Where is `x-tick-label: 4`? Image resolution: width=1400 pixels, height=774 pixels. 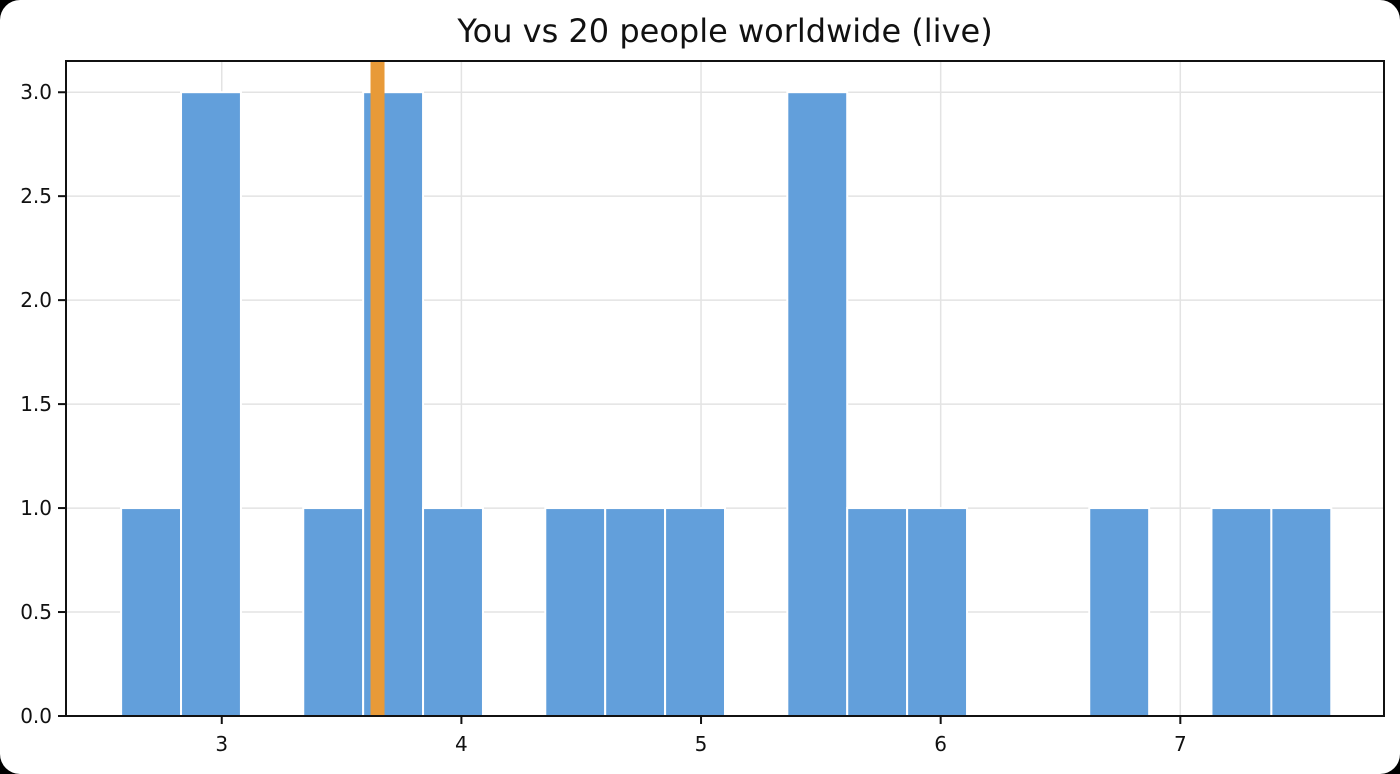
x-tick-label: 4 is located at coordinates (461, 744).